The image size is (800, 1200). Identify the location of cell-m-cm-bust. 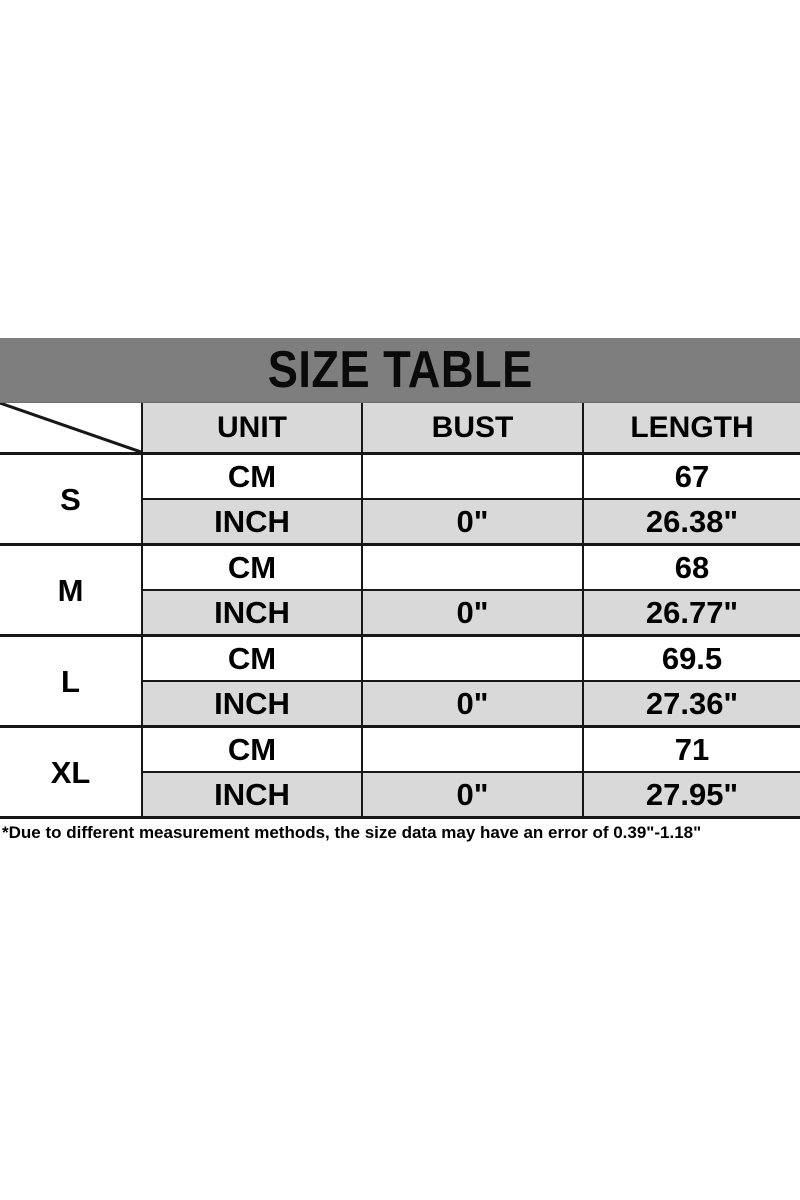
(472, 566).